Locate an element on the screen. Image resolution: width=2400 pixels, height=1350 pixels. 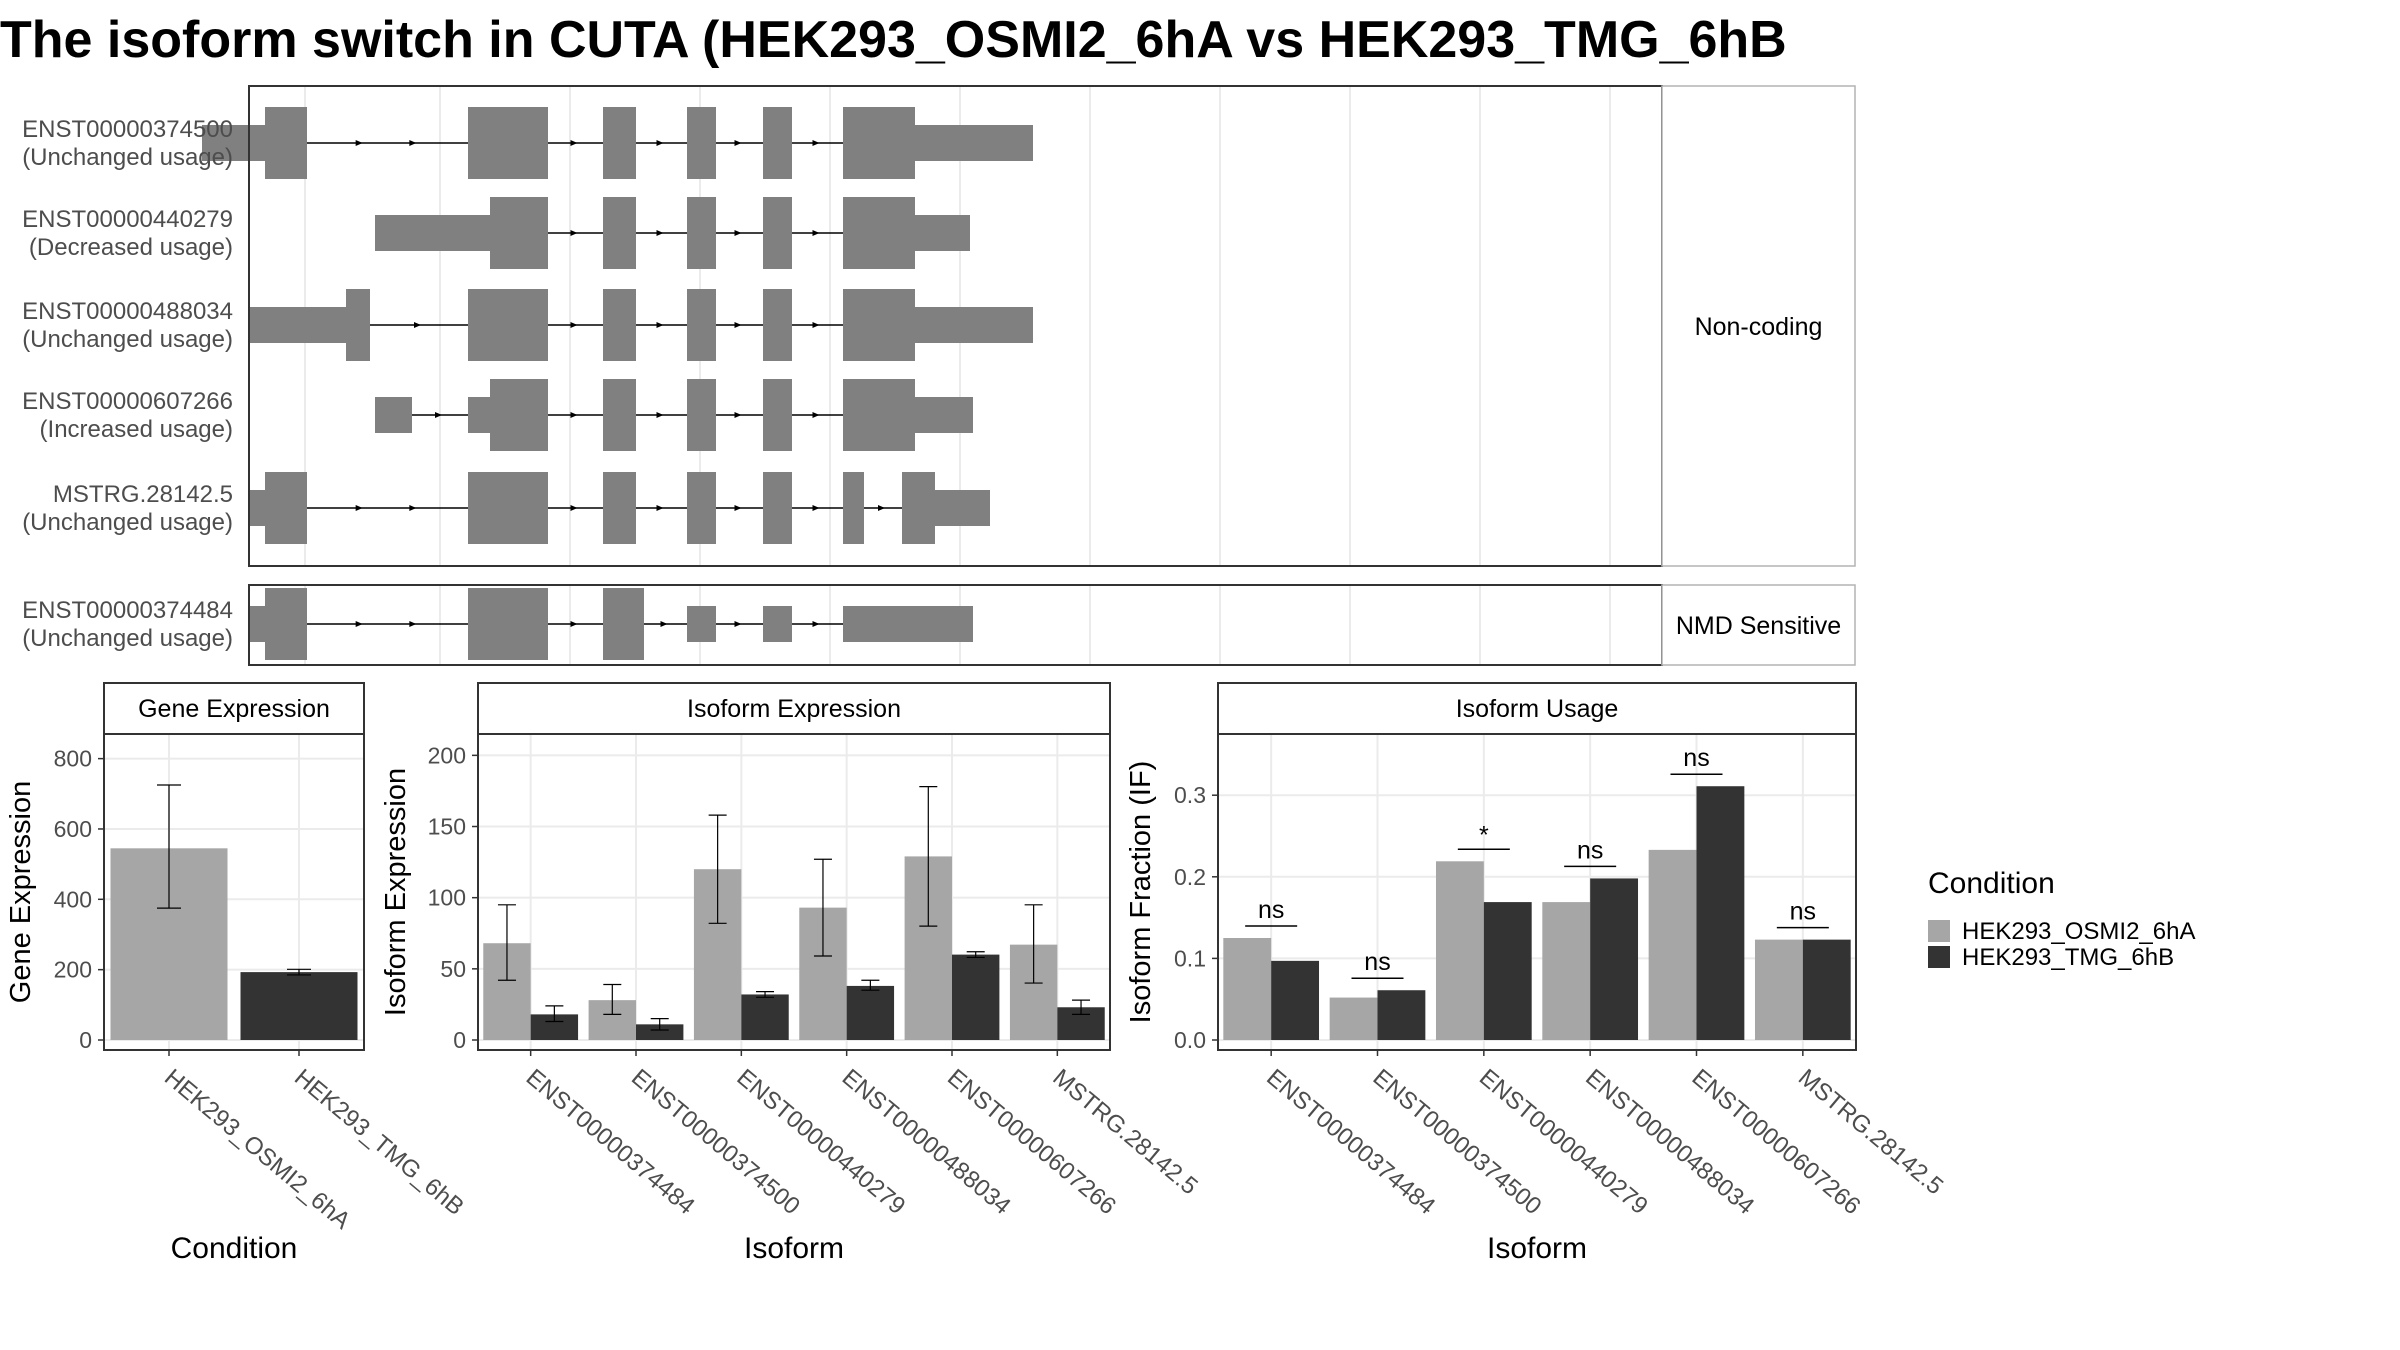
y-tick-label: 600 is located at coordinates (73, 829).